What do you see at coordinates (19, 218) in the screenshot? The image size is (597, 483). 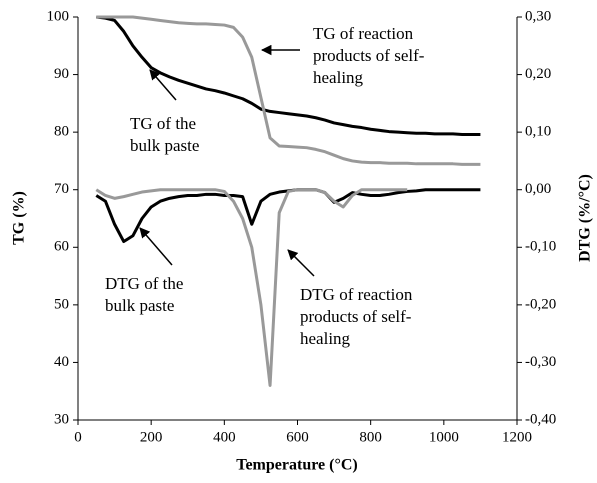 I see `y-axis-title: TG (%)` at bounding box center [19, 218].